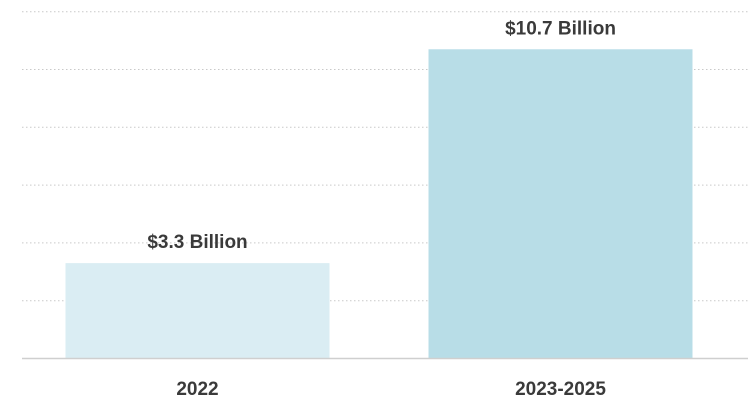 This screenshot has width=748, height=401. I want to click on data-label-2023-2025: $10.7 Billion, so click(560, 28).